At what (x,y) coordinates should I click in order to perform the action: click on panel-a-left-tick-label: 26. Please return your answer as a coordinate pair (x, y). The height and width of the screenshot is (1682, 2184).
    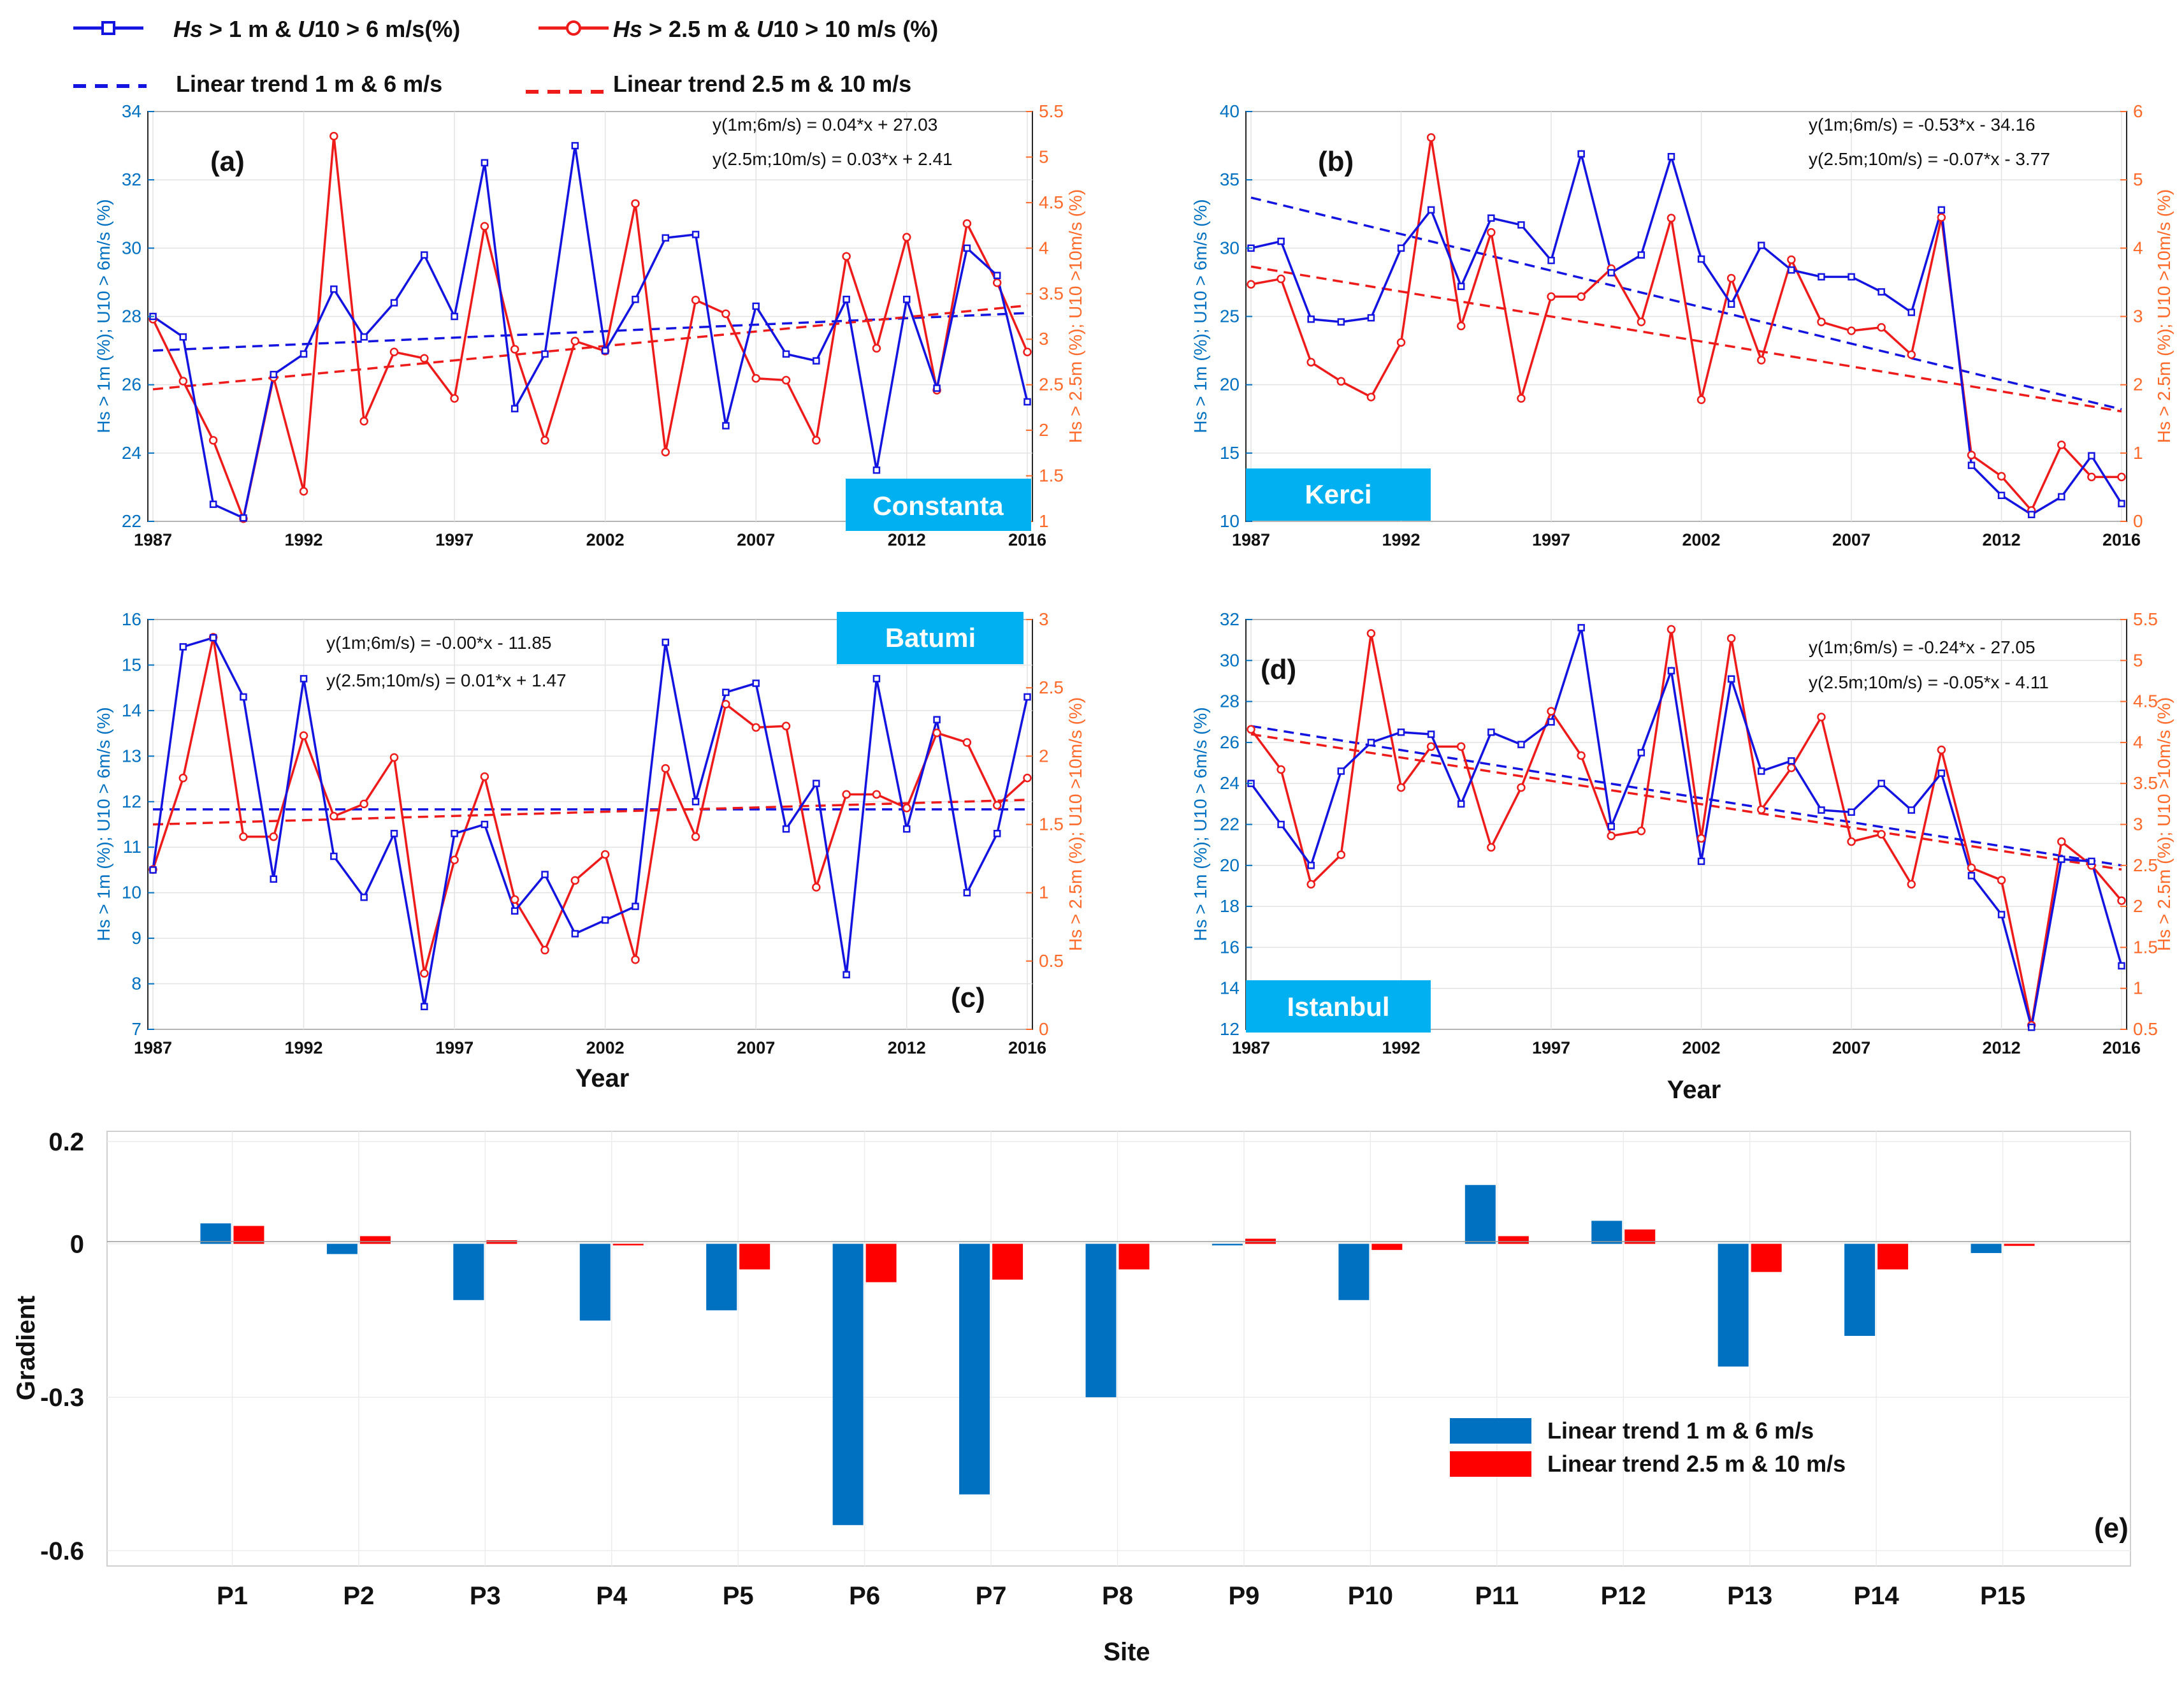
    Looking at the image, I should click on (131, 385).